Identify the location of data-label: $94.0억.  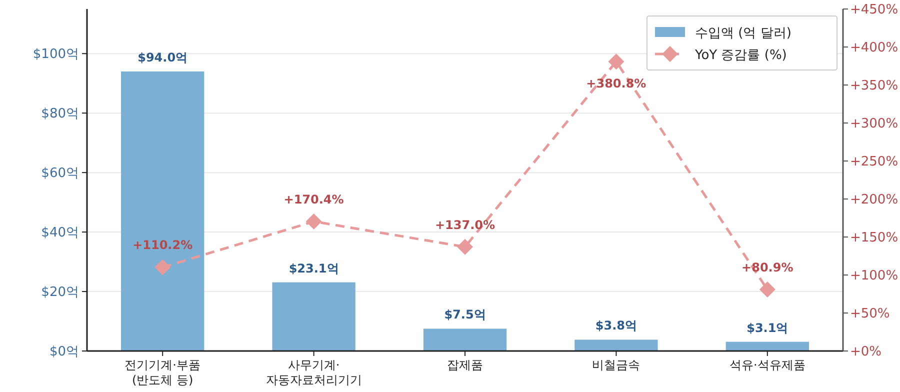
(163, 57).